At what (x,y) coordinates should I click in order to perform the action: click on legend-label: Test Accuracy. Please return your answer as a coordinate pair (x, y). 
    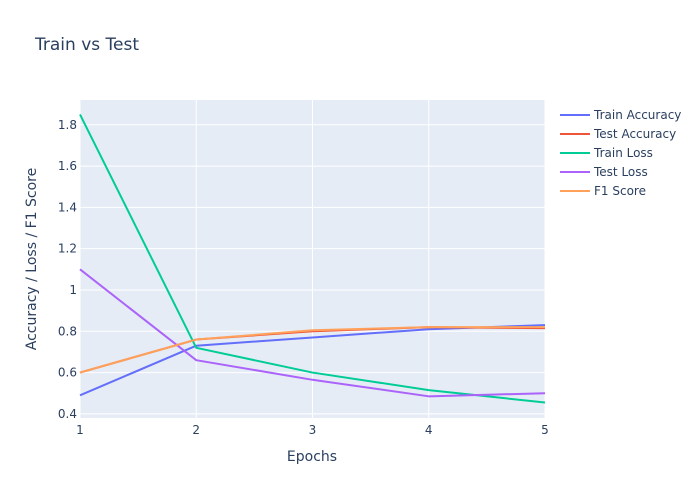
    Looking at the image, I should click on (634, 134).